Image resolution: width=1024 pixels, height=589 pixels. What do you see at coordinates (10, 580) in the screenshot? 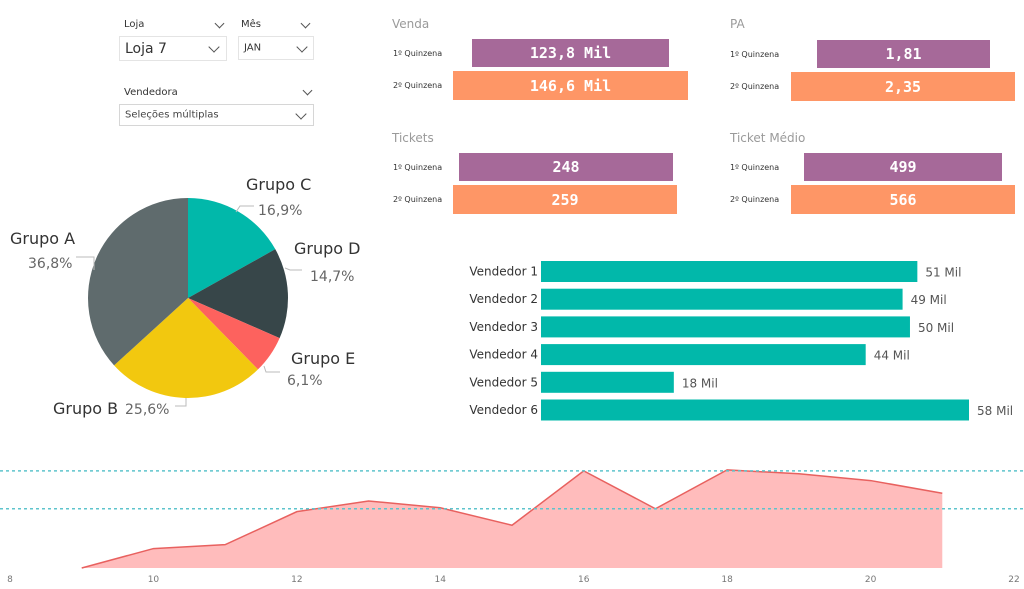
I see `x-tick-label: 8` at bounding box center [10, 580].